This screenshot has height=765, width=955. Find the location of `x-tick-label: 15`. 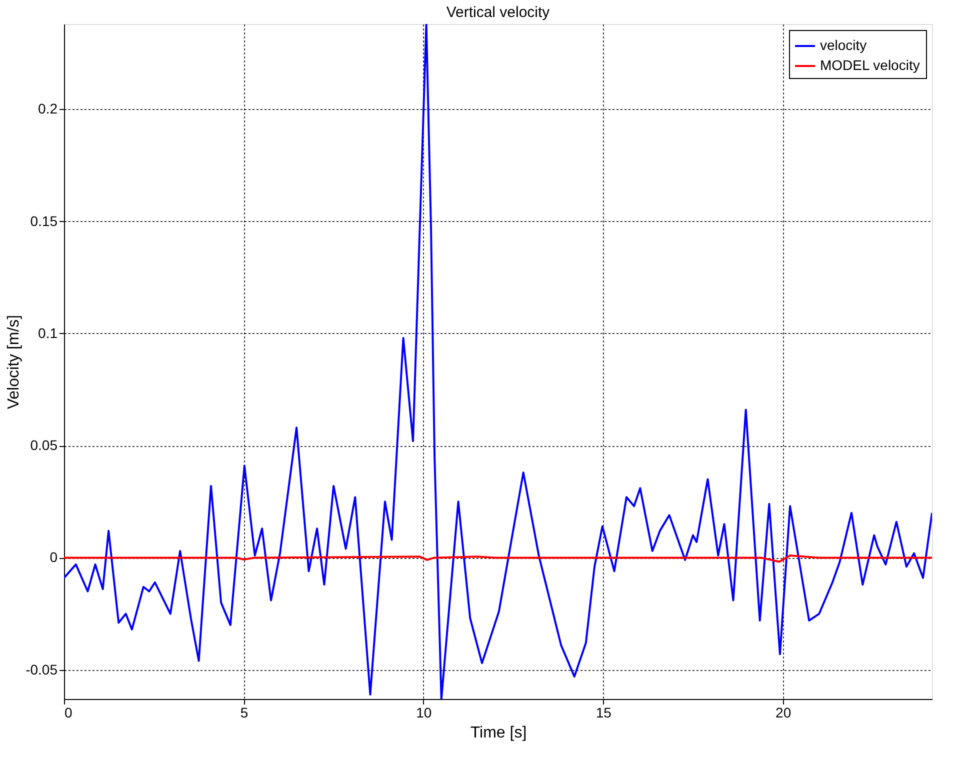

x-tick-label: 15 is located at coordinates (604, 712).